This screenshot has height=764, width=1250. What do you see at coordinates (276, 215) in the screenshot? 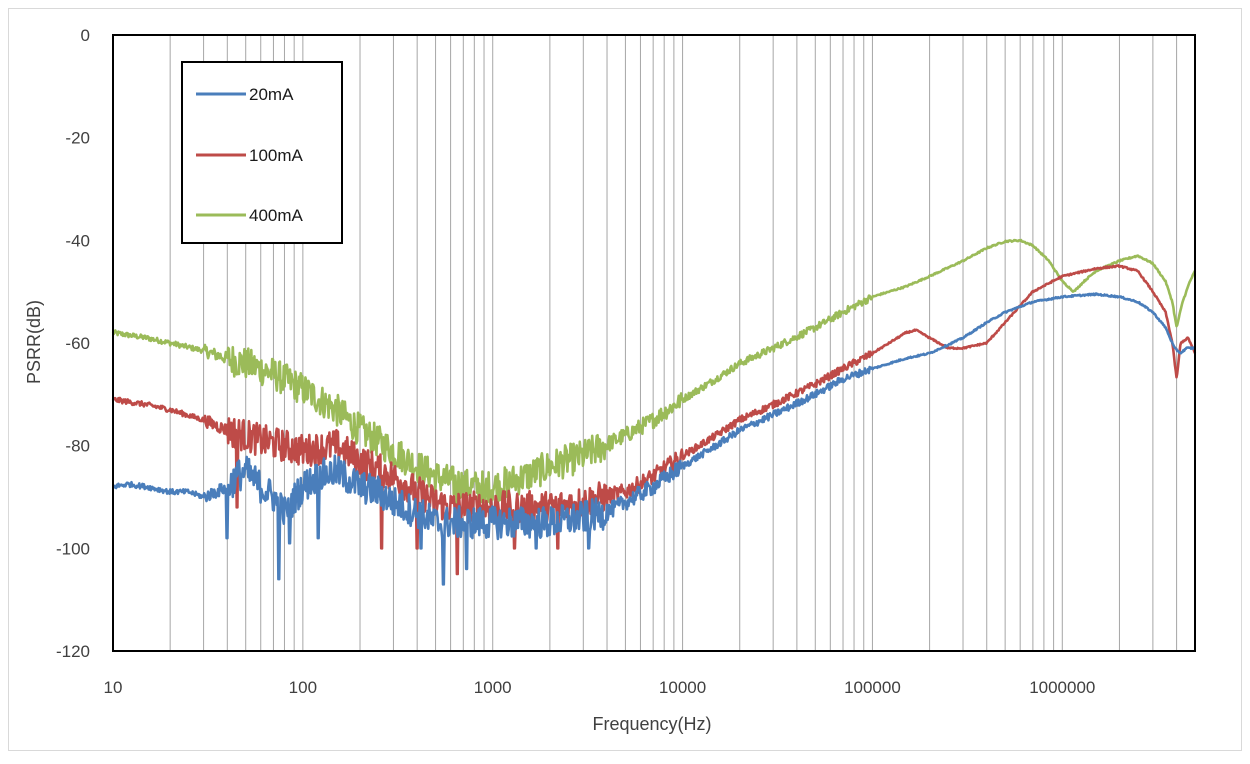
I see `legend-label-400ma: 400mA` at bounding box center [276, 215].